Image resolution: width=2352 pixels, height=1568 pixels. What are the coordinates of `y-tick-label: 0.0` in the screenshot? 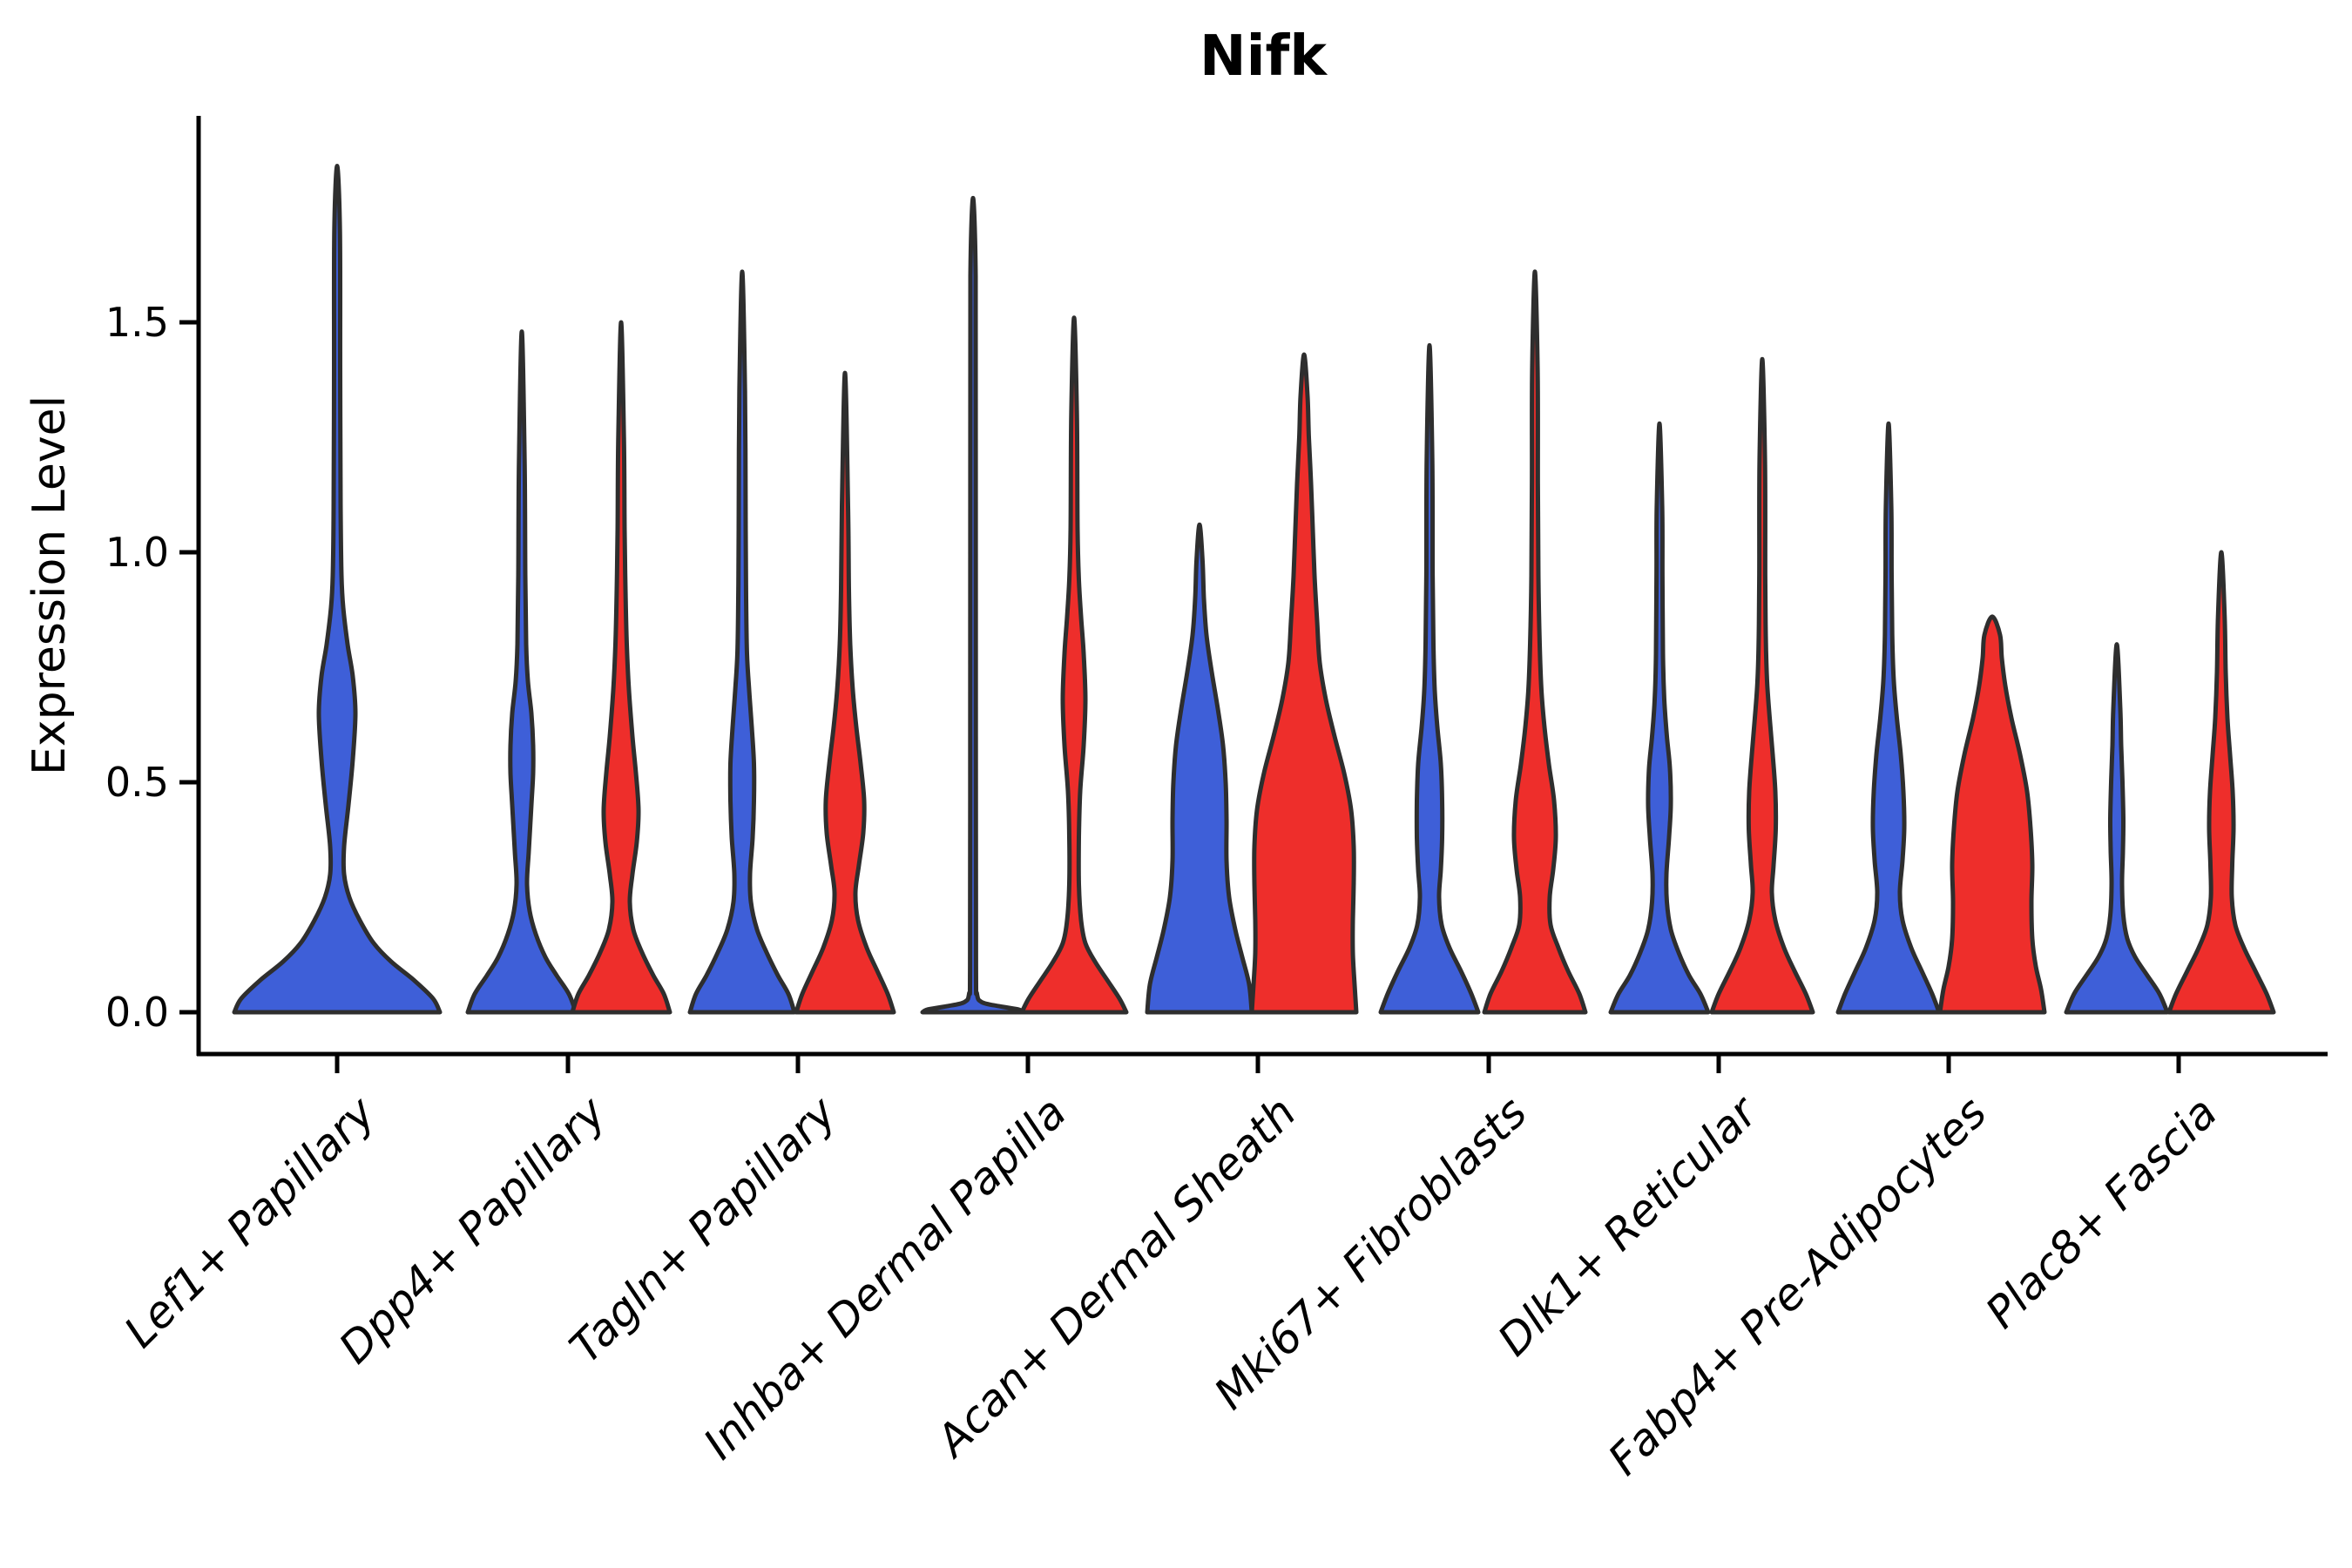 It's located at (137, 1013).